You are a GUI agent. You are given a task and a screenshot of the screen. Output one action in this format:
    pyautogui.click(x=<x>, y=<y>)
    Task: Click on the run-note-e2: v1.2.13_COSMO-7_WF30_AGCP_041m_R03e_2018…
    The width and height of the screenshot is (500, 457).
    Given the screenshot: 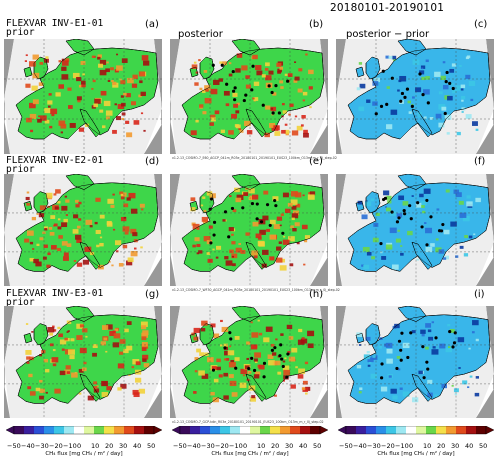 What is the action you would take?
    pyautogui.click(x=256, y=290)
    